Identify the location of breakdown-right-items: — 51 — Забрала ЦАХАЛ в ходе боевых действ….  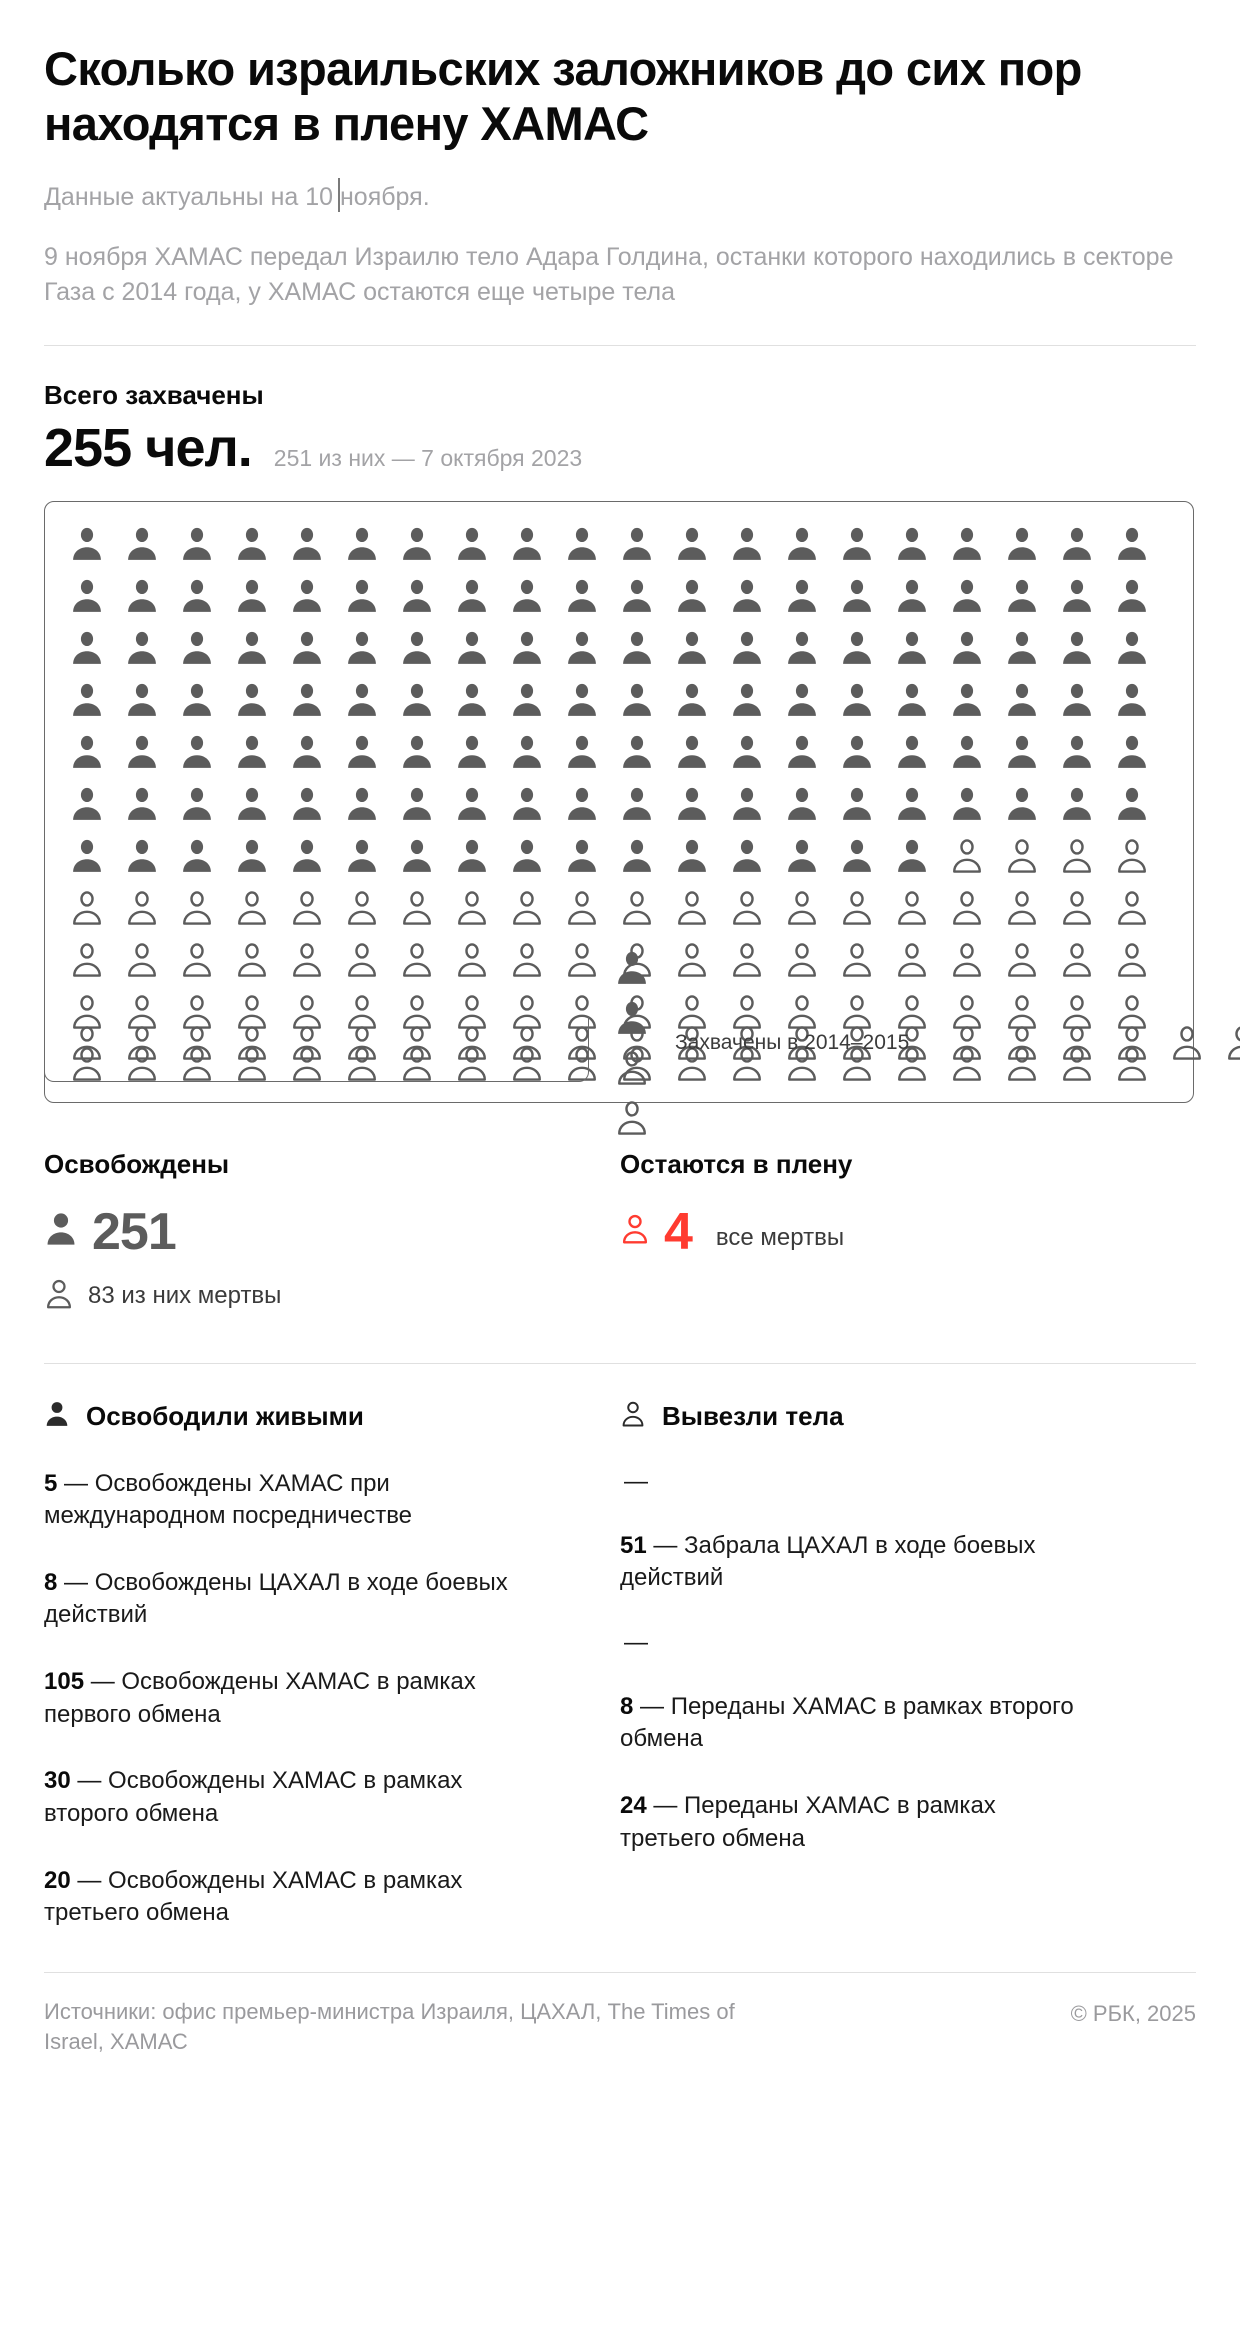
(908, 1662).